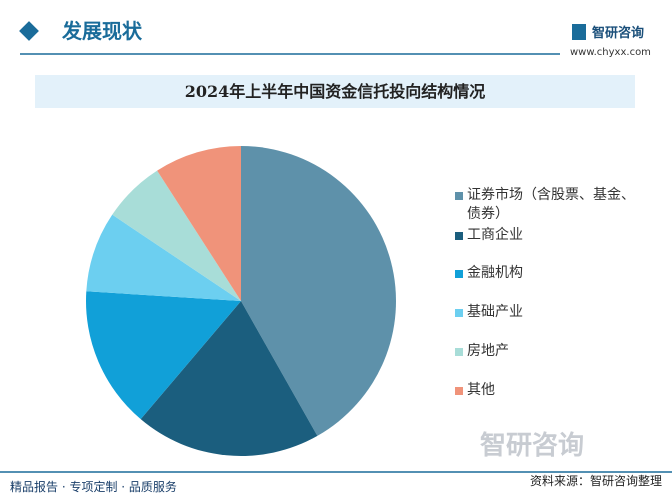  I want to click on legend-label: 基础产业, so click(495, 312).